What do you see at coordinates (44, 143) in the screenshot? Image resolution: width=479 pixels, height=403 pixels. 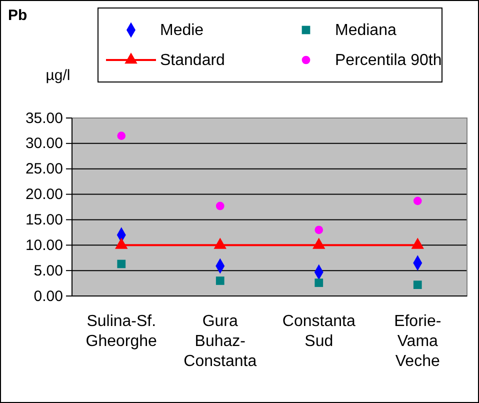 I see `y-tick-label: 30.00` at bounding box center [44, 143].